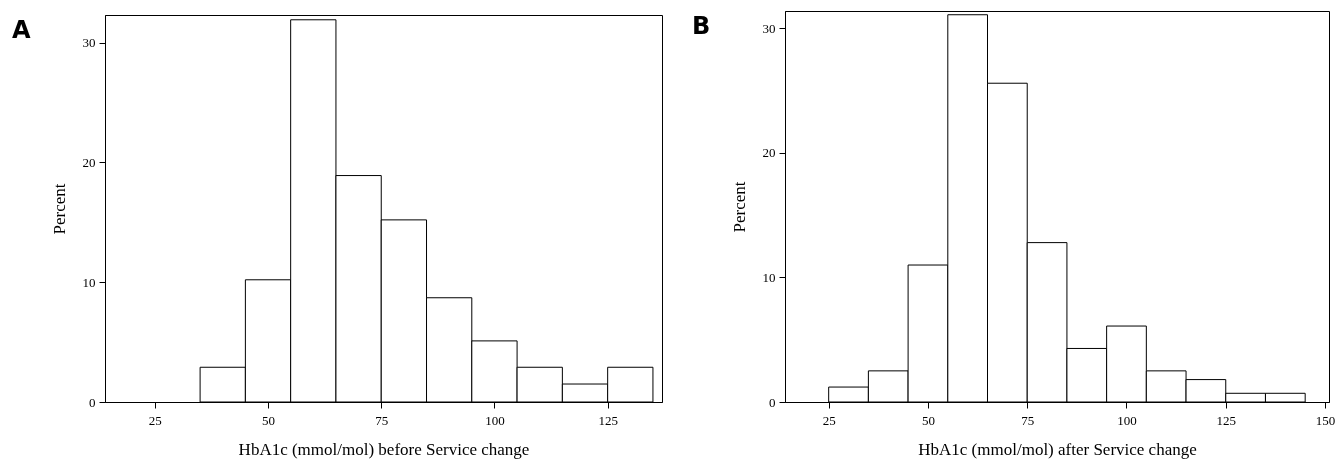 The height and width of the screenshot is (471, 1342). What do you see at coordinates (701, 26) in the screenshot?
I see `chart-title: B` at bounding box center [701, 26].